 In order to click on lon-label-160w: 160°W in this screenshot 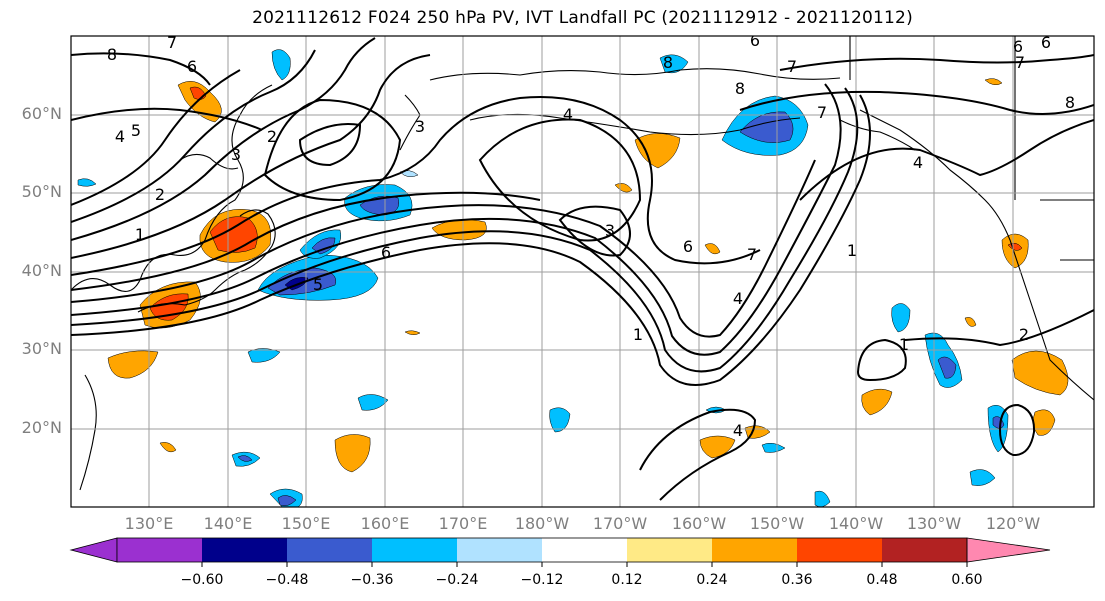, I will do `click(699, 523)`.